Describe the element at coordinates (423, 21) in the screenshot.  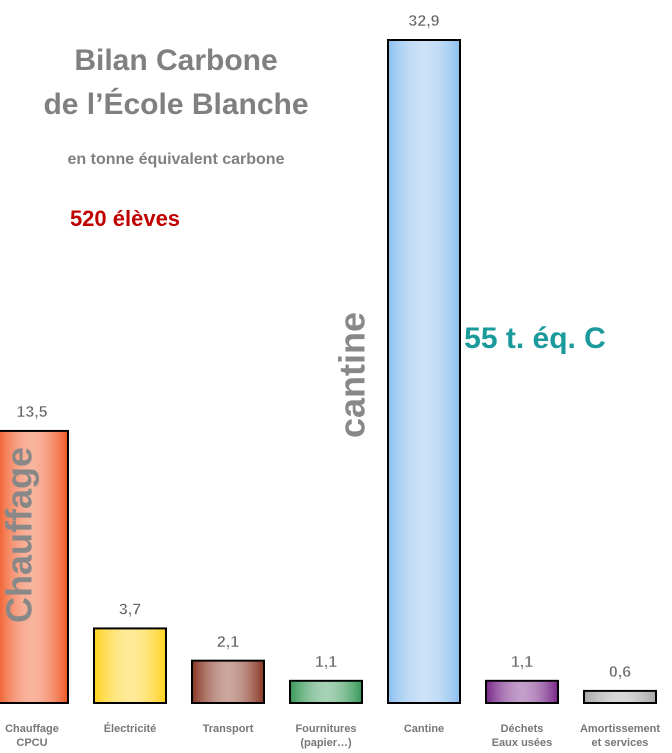
I see `value-label: 32,9` at that location.